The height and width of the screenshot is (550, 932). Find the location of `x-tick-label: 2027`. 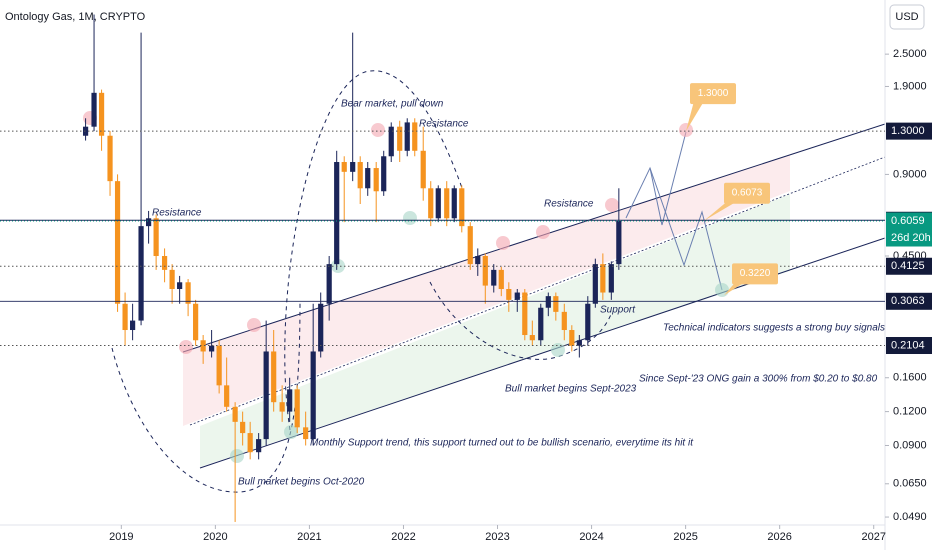

x-tick-label: 2027 is located at coordinates (873, 537).